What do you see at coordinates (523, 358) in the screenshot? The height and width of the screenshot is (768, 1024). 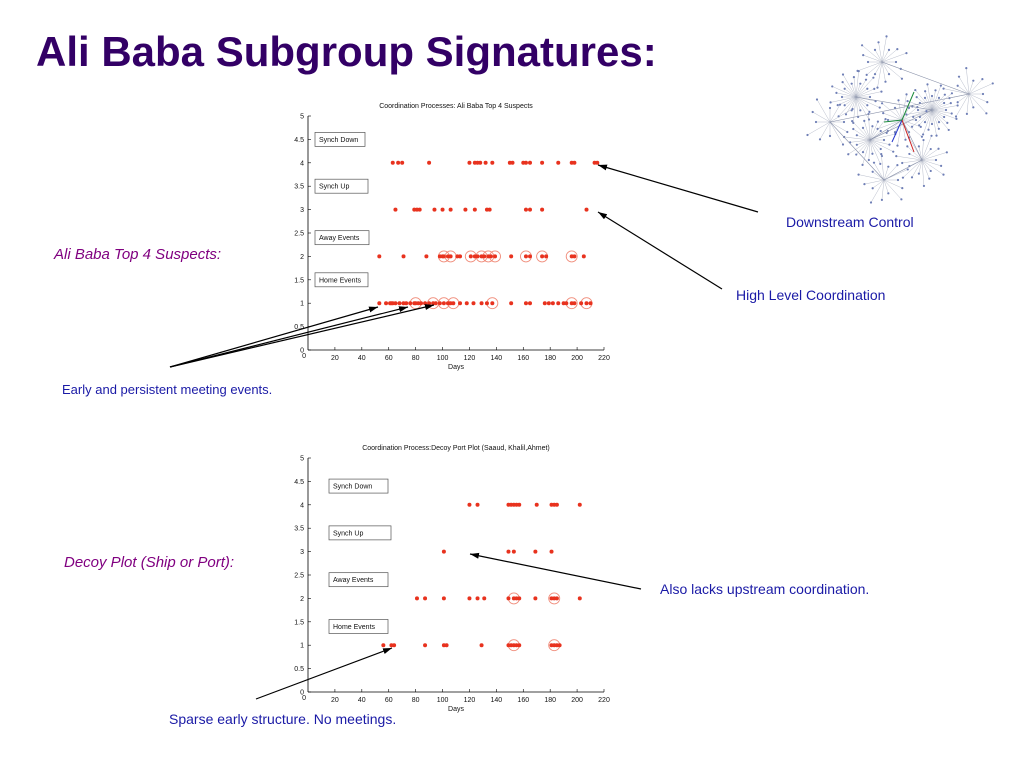 I see `x-tick-label: 160` at bounding box center [523, 358].